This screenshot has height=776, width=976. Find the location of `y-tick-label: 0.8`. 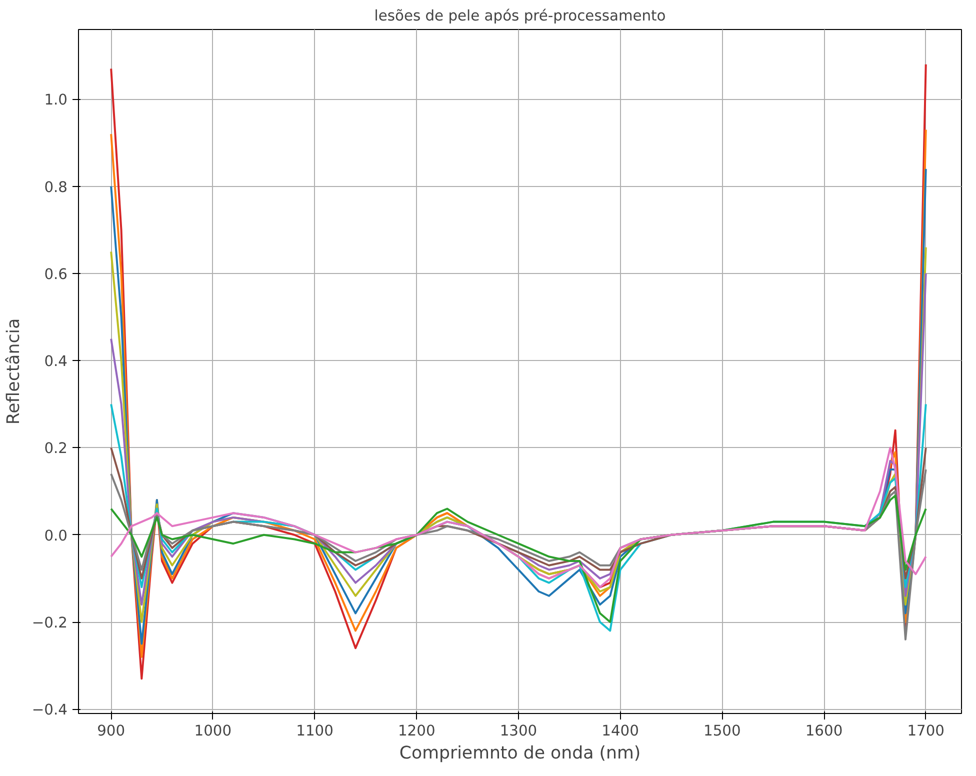

y-tick-label: 0.8 is located at coordinates (56, 187).